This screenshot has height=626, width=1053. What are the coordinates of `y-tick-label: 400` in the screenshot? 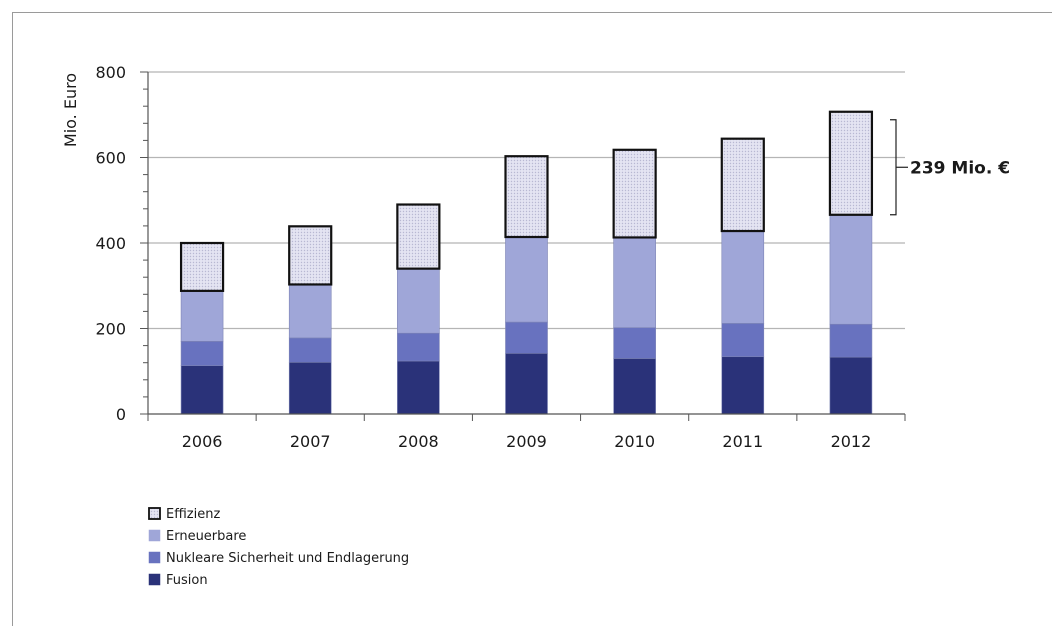 It's located at (110, 243).